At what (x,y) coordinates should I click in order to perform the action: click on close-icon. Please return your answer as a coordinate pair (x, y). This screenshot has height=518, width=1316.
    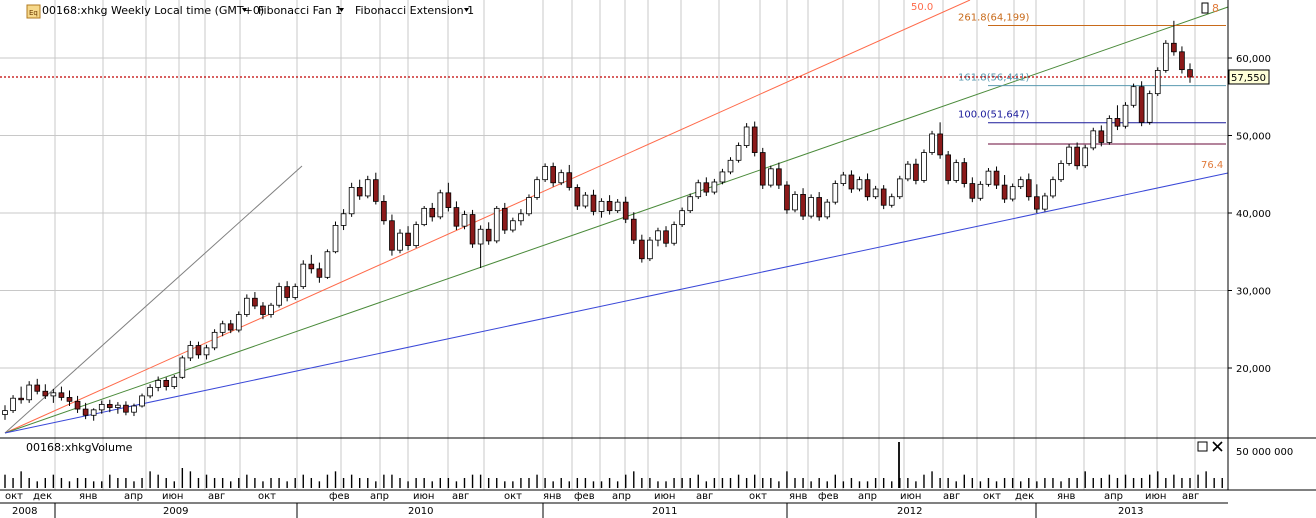
    Looking at the image, I should click on (1217, 446).